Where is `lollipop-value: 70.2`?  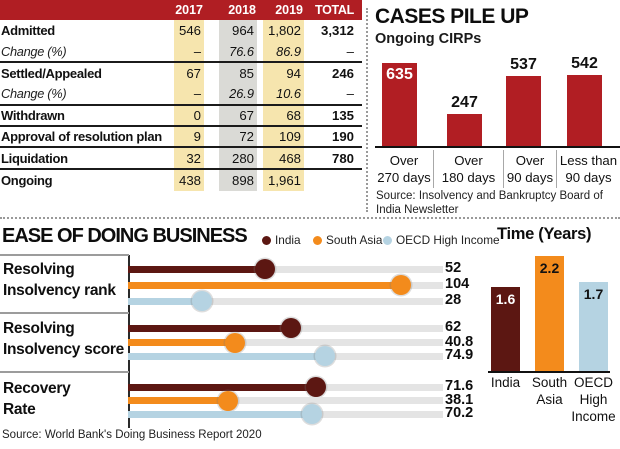 lollipop-value: 70.2 is located at coordinates (459, 413).